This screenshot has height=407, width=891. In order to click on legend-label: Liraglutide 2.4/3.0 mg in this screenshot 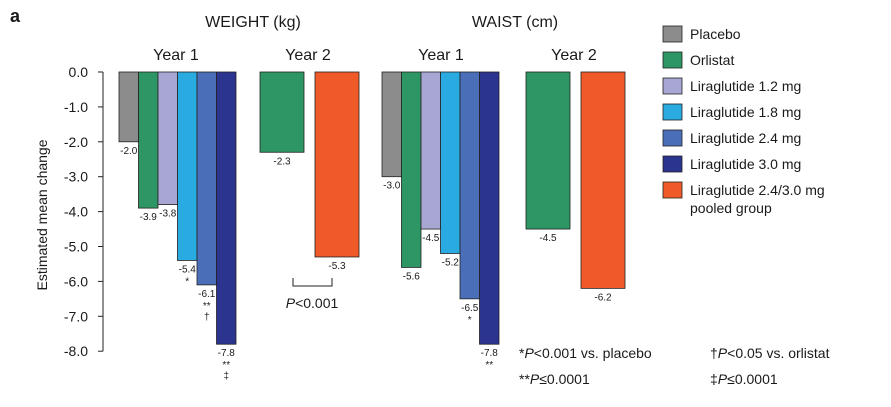, I will do `click(757, 190)`.